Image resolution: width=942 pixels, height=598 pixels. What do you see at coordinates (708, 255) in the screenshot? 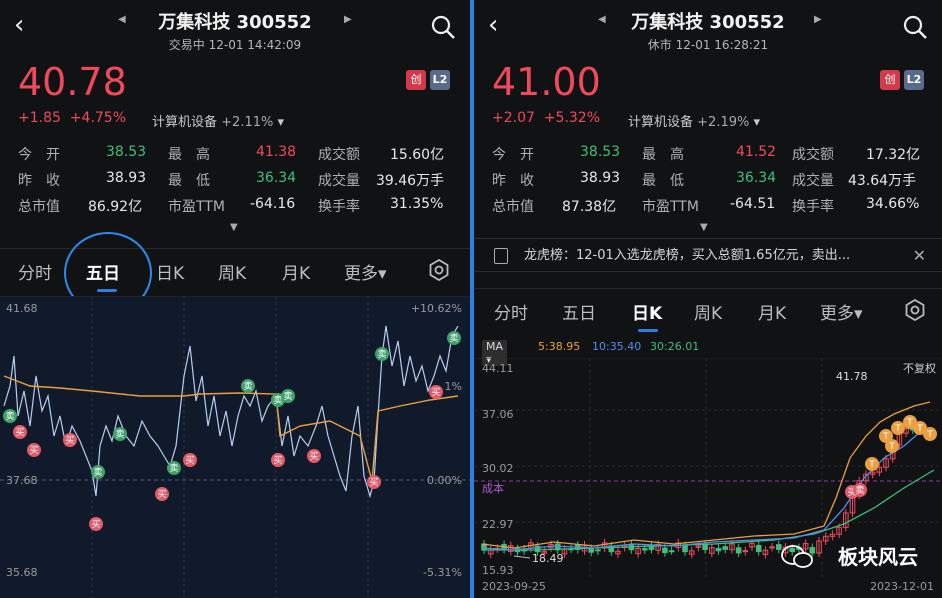
I see `dragon-tiger-notice: 龙虎榜：12-01入选龙虎榜，买入总额1.65亿元，卖出... ✕` at bounding box center [708, 255].